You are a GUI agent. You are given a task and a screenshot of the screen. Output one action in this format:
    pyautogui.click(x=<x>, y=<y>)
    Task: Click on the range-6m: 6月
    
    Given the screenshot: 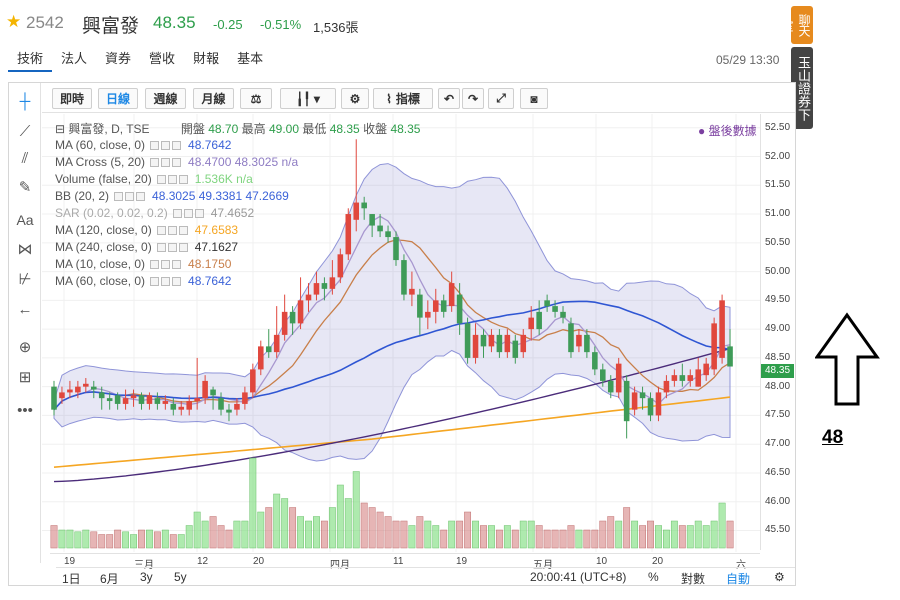 What is the action you would take?
    pyautogui.click(x=109, y=579)
    